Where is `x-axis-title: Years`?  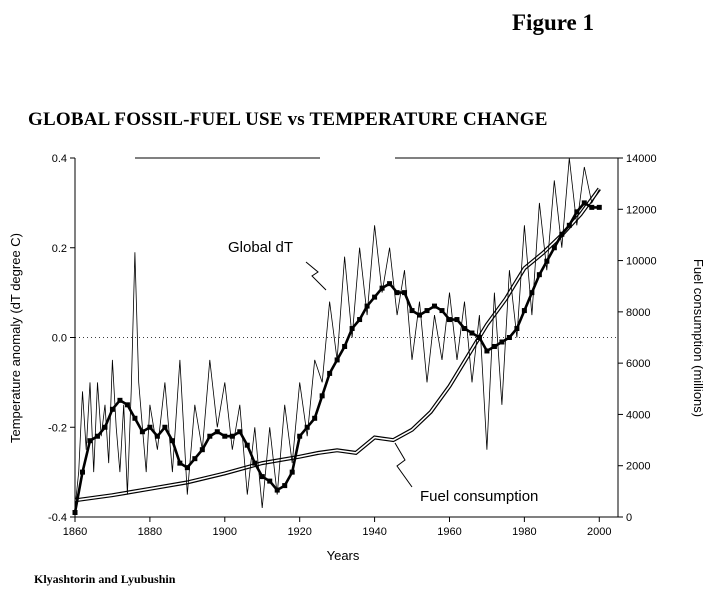 x-axis-title: Years is located at coordinates (343, 555).